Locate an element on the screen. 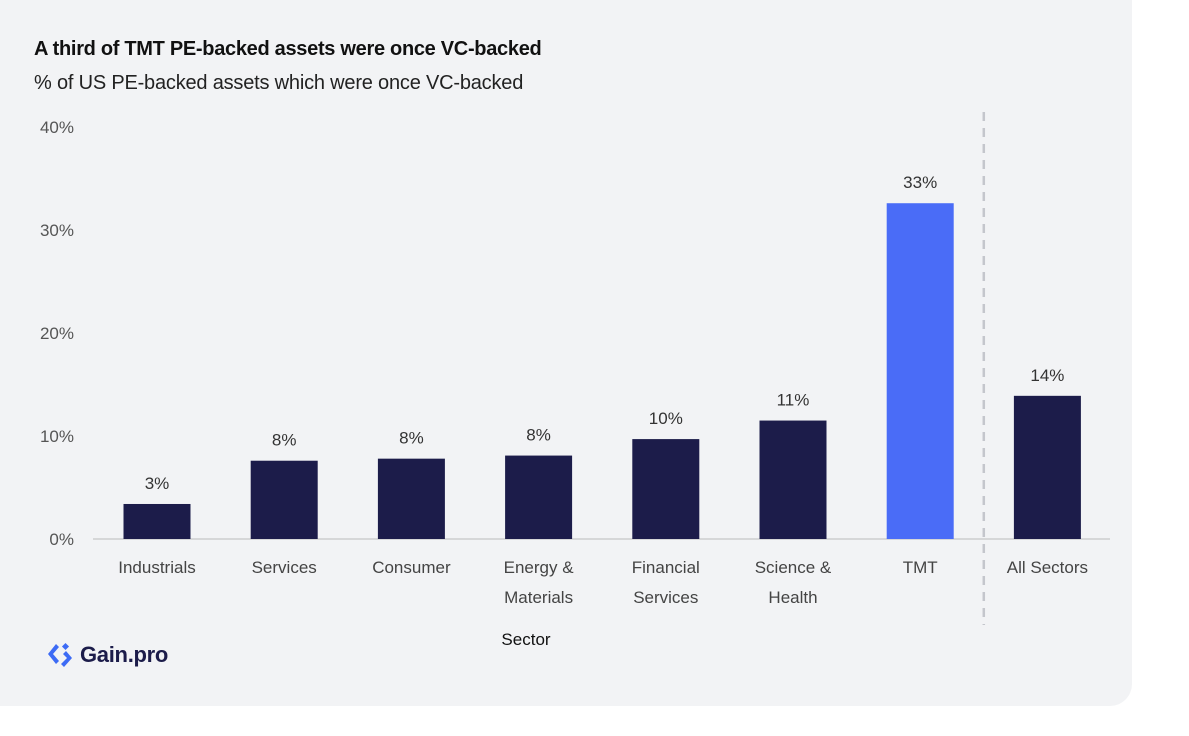  x-tick-label: All Sectors is located at coordinates (1047, 567).